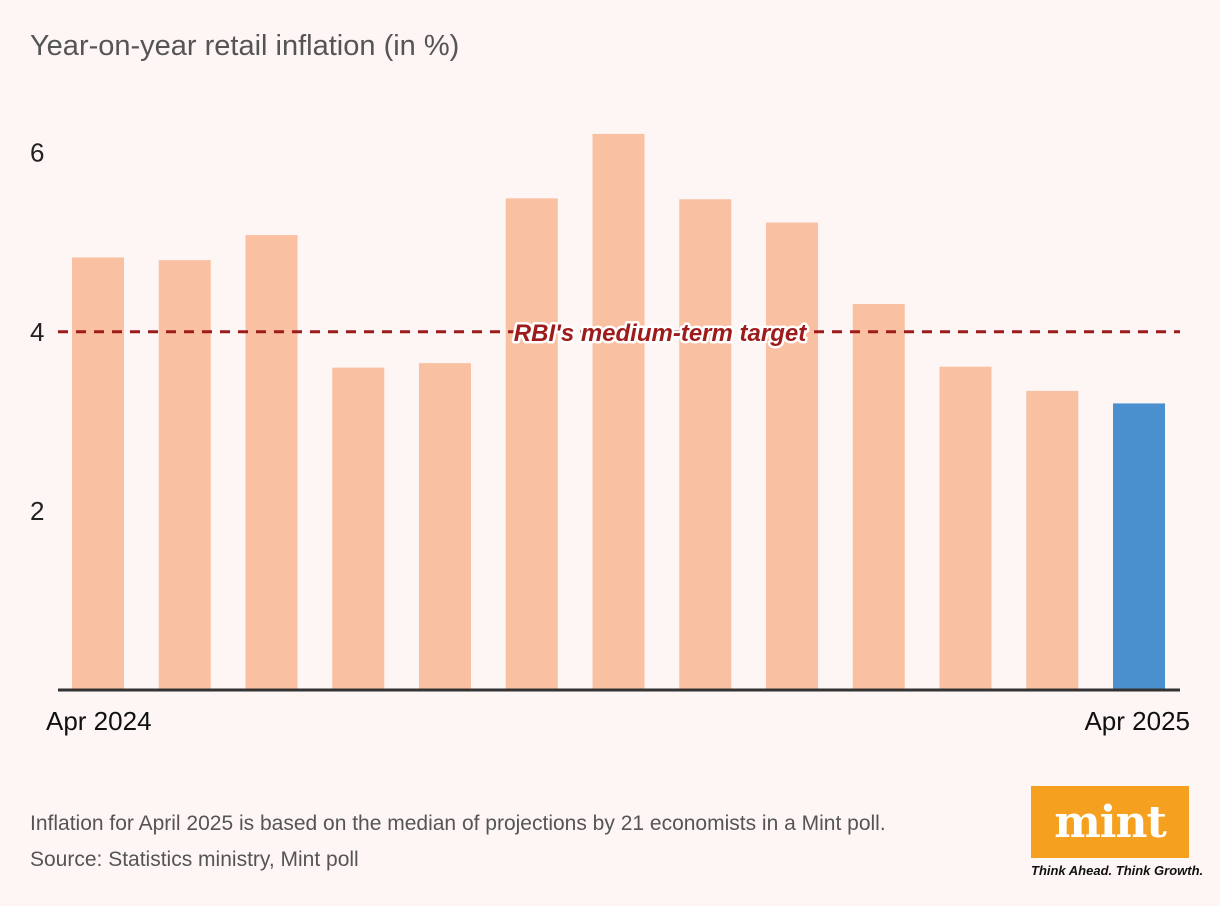 The height and width of the screenshot is (906, 1220). Describe the element at coordinates (99, 721) in the screenshot. I see `x-tick-label: Apr 2024` at that location.